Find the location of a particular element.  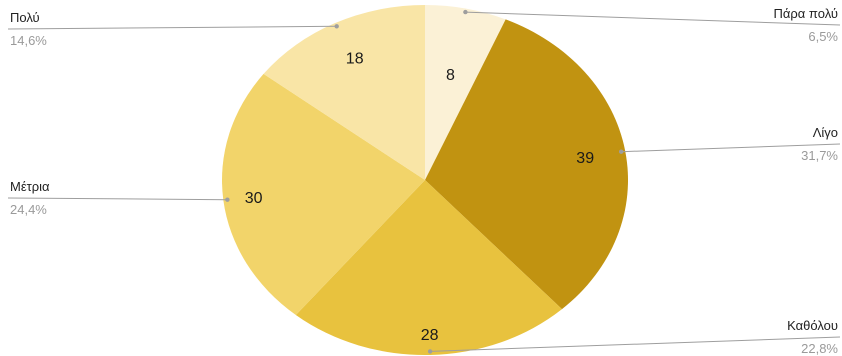

slice-percent-metria: 24,4% is located at coordinates (28, 209).